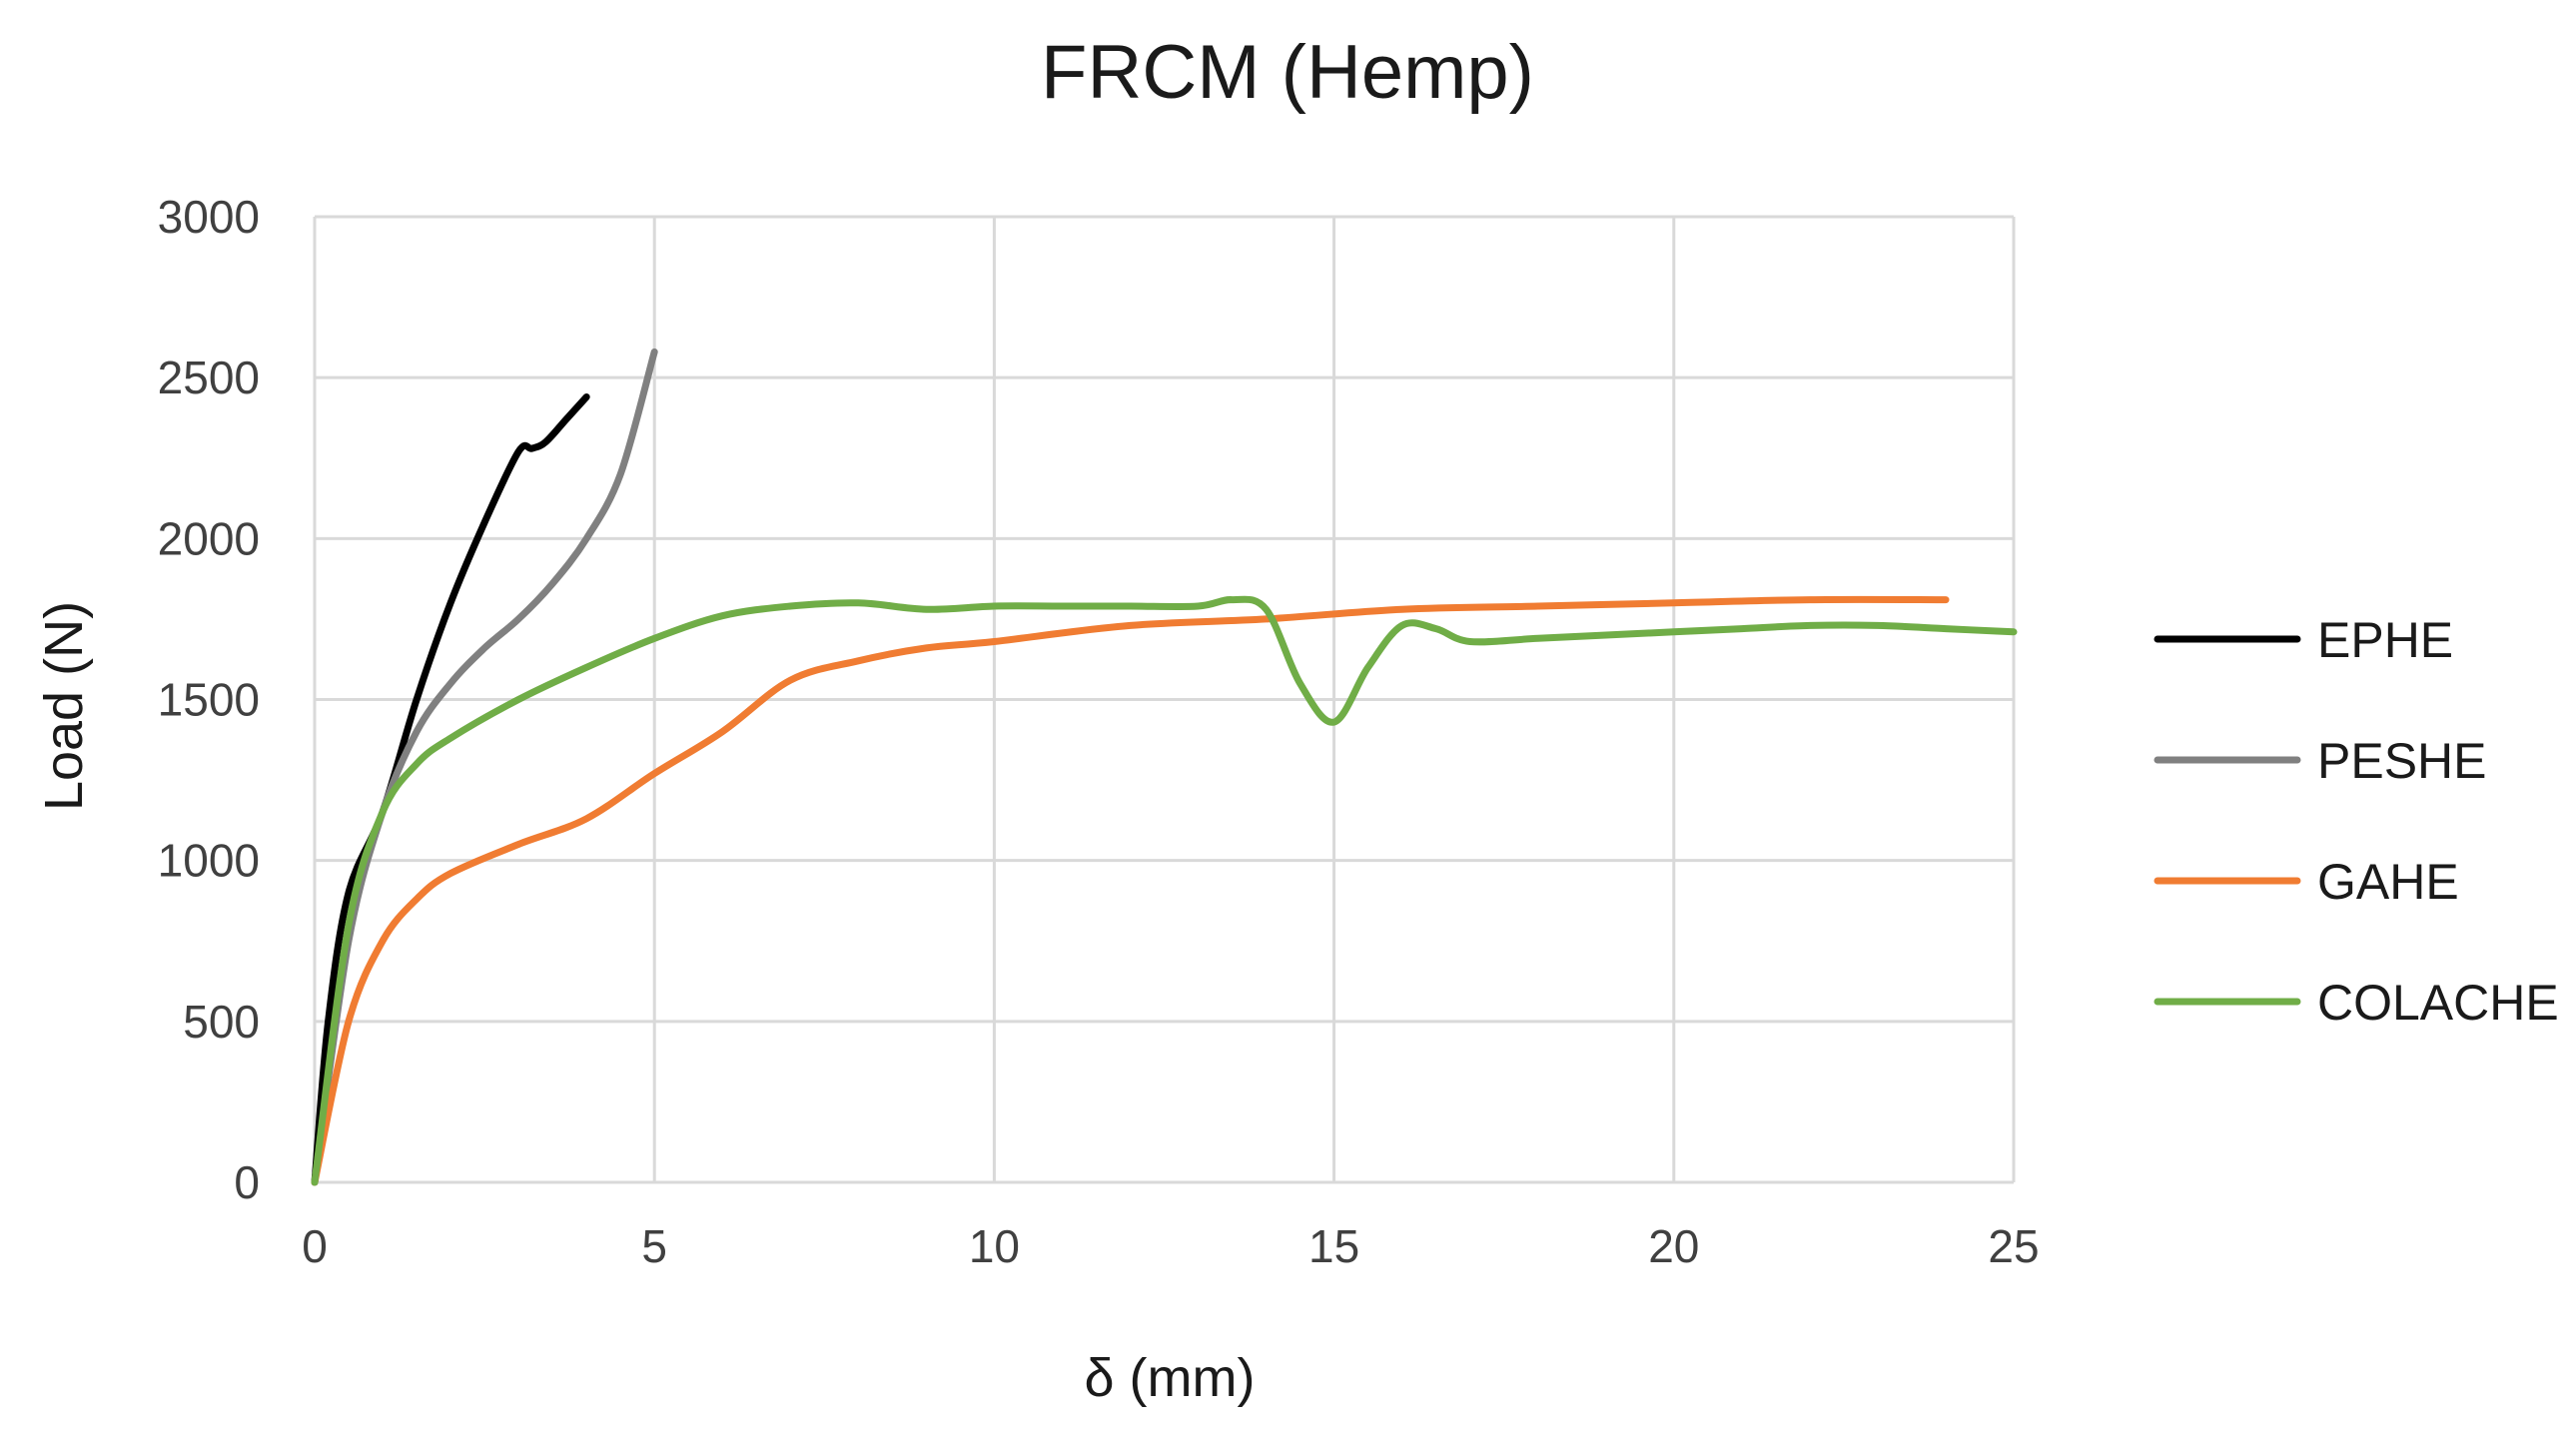 The width and height of the screenshot is (2576, 1434). Describe the element at coordinates (2356, 822) in the screenshot. I see `legend: EPHE PESHE GAHE COLACHE` at that location.